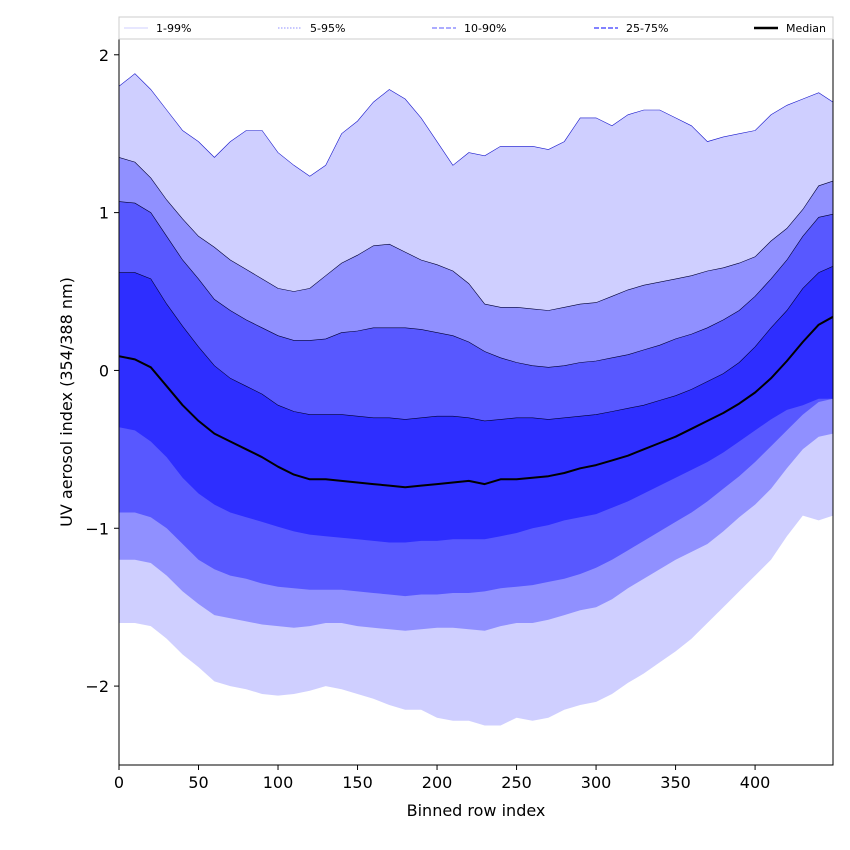 The height and width of the screenshot is (850, 850). I want to click on legend: 1-99% 5-95% 10-90% 25-75% Median, so click(476, 28).